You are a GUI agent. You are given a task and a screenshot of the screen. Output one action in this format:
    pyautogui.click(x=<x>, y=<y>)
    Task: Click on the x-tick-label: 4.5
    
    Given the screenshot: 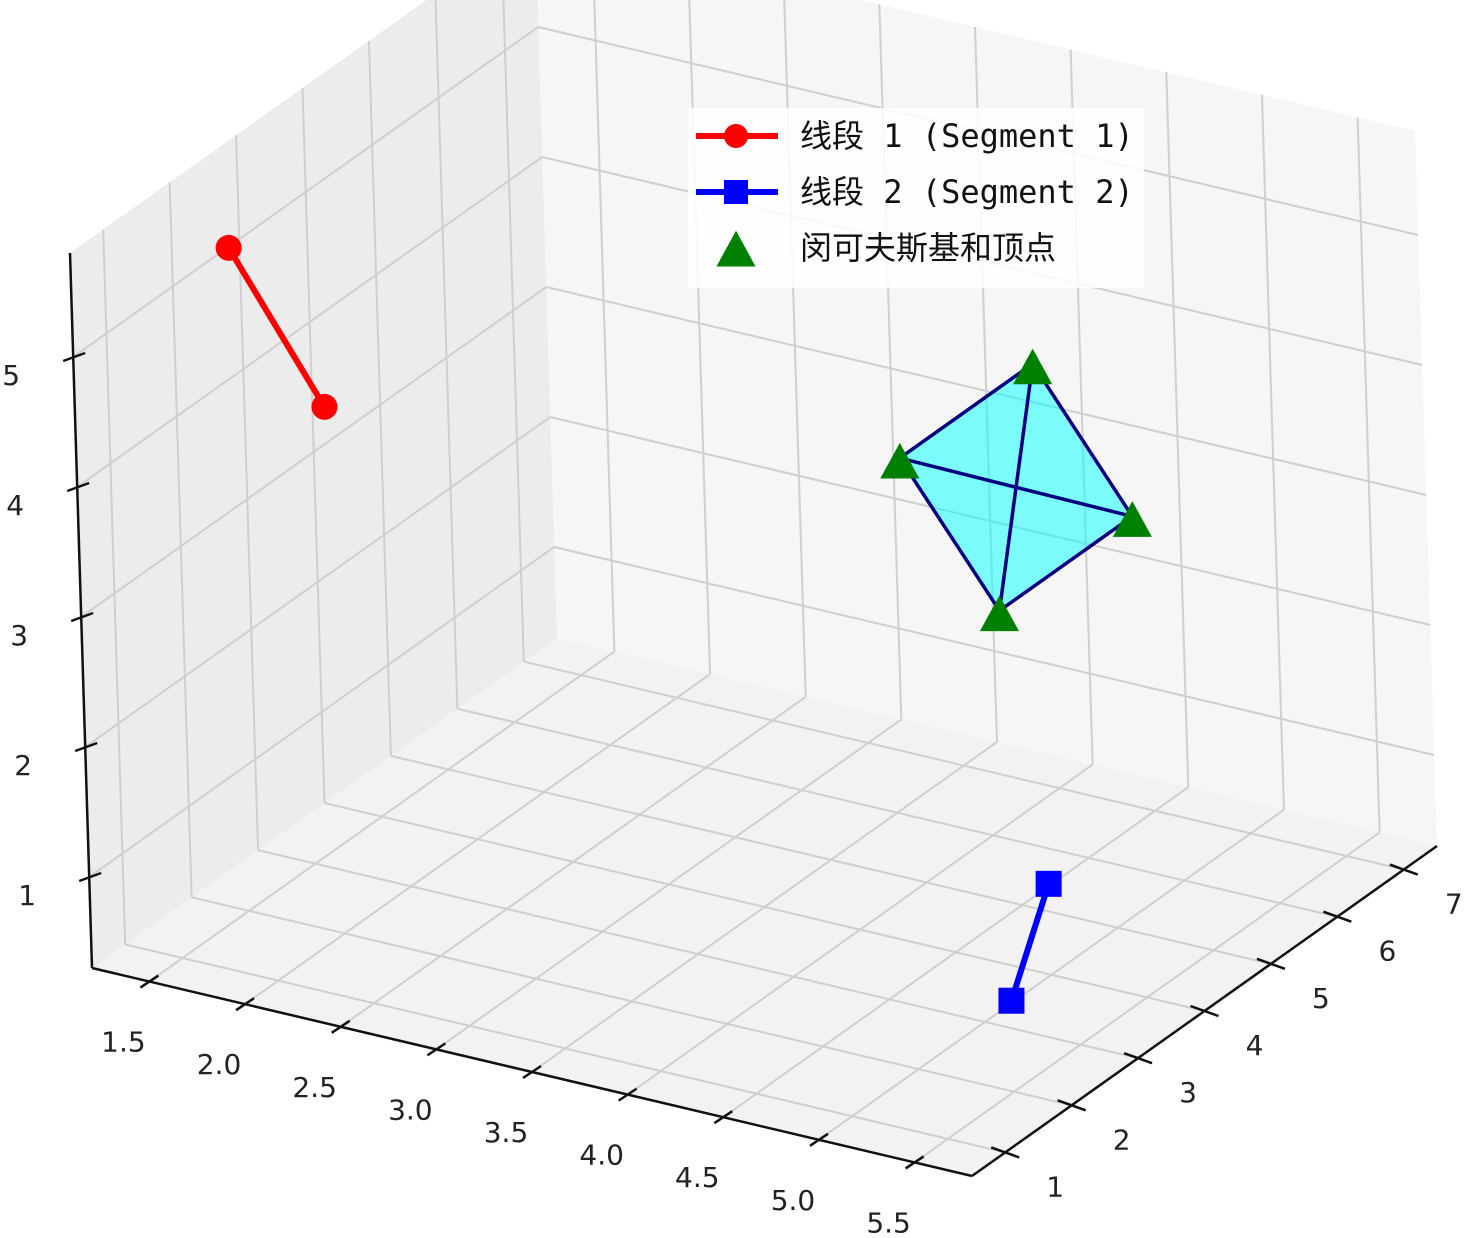 What is the action you would take?
    pyautogui.click(x=697, y=1177)
    